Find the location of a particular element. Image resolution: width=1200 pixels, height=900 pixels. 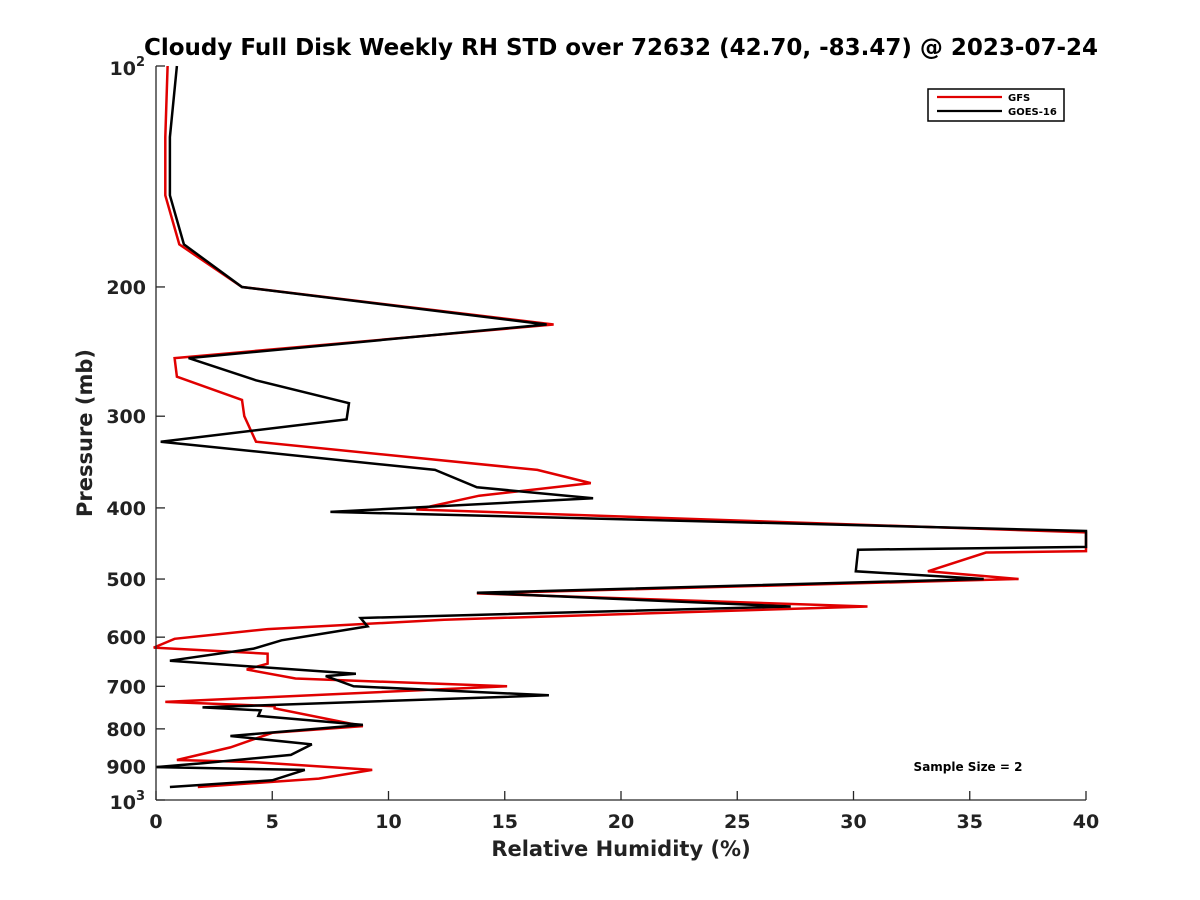

y-tick-label: 10³ is located at coordinates (128, 801).